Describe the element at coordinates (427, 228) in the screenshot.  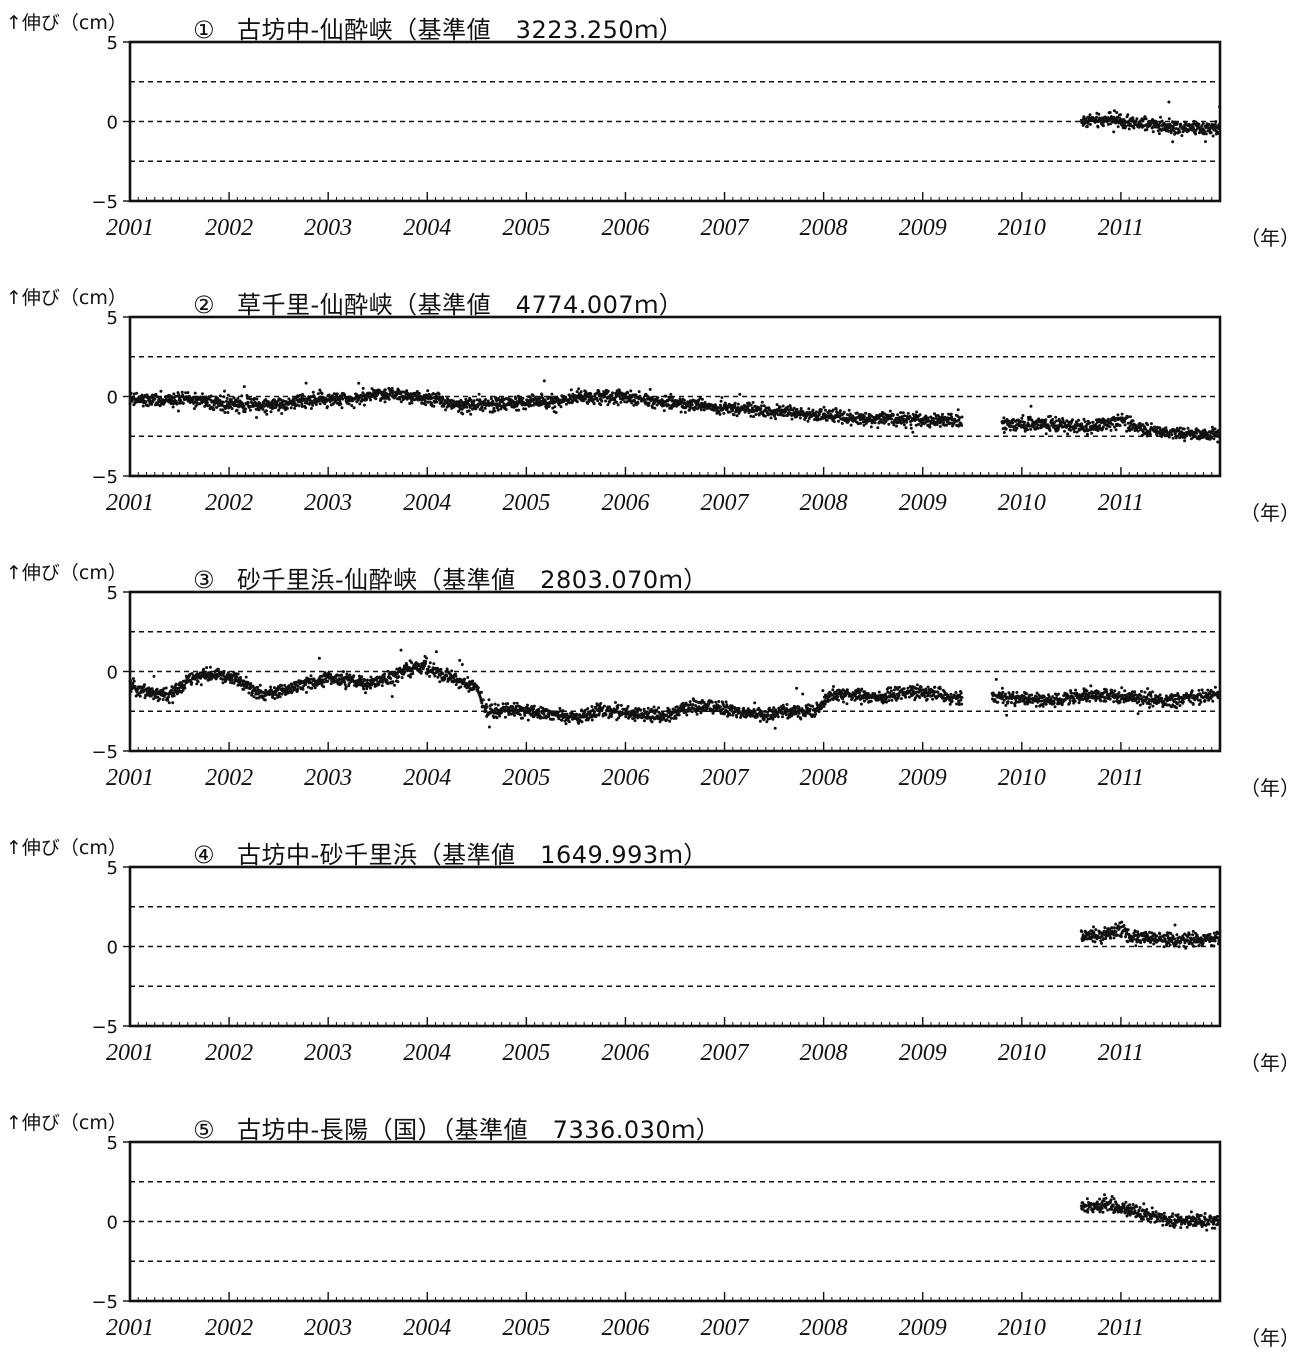
I see `x-tick-label: 2004` at that location.